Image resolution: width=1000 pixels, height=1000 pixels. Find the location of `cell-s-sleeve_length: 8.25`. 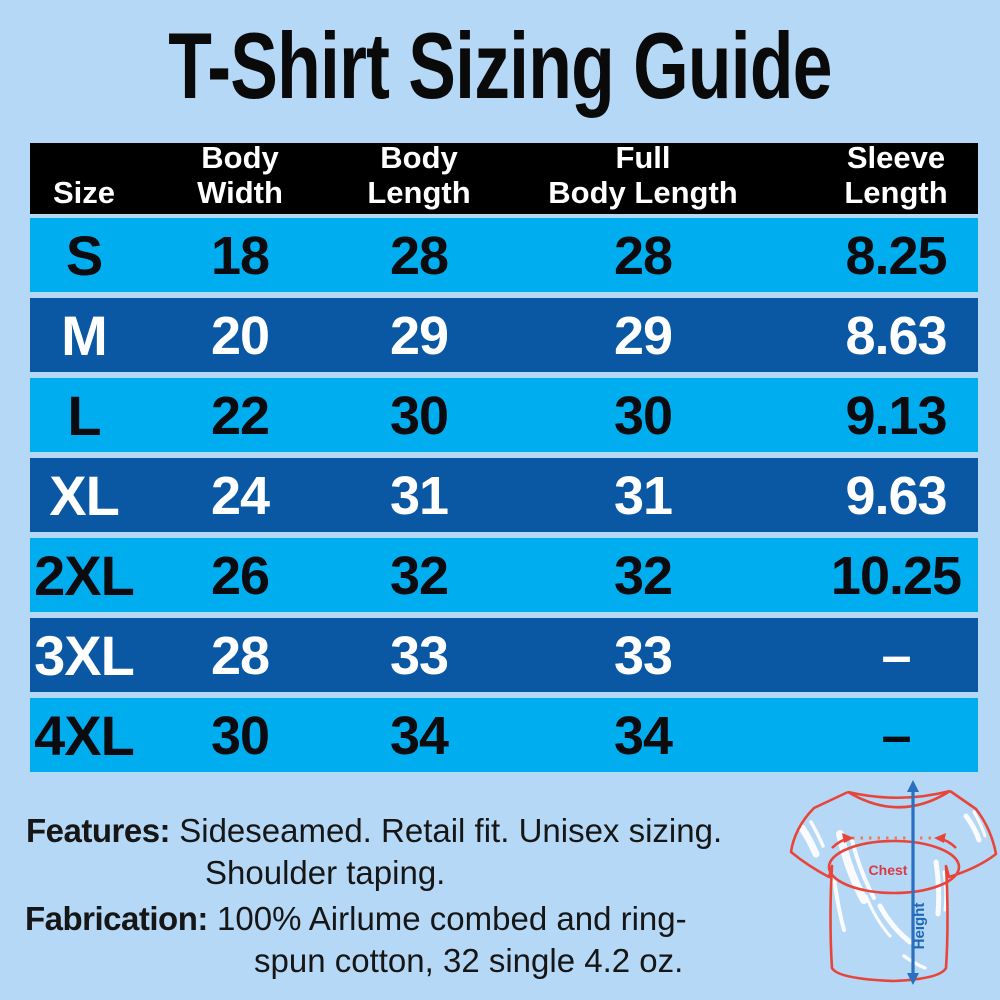

cell-s-sleeve_length: 8.25 is located at coordinates (896, 256).